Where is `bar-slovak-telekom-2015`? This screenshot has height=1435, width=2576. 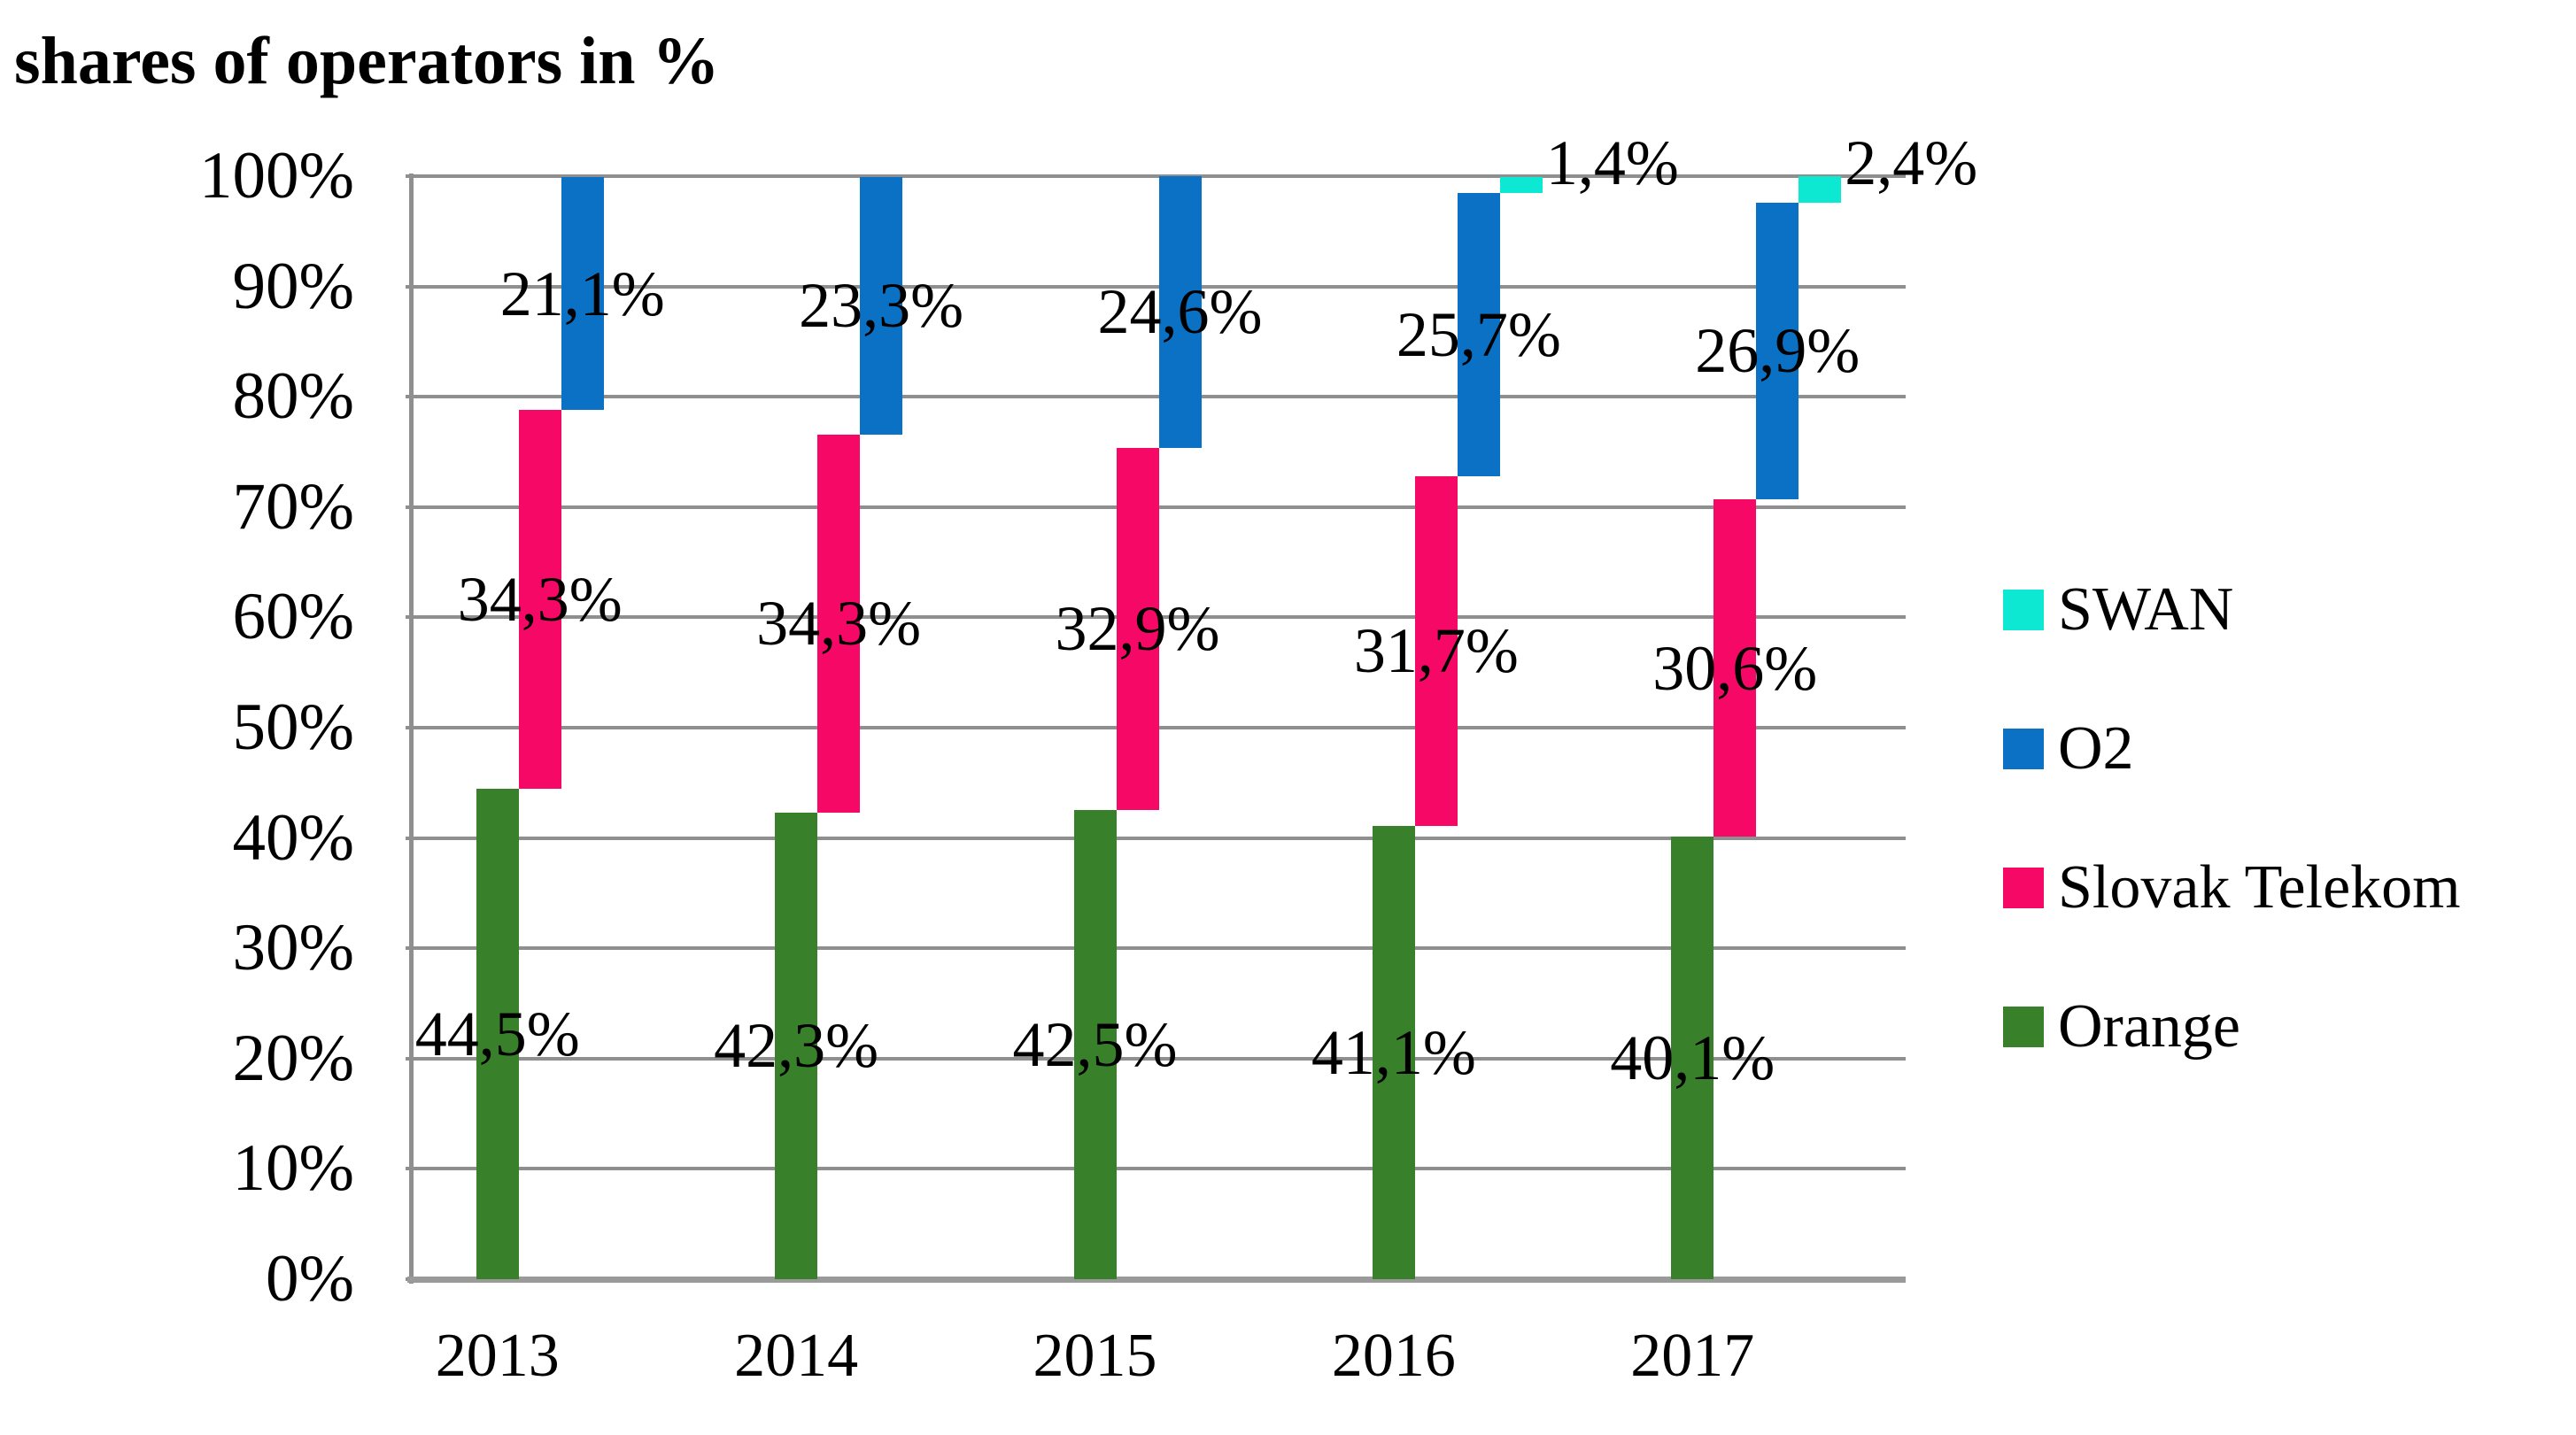
bar-slovak-telekom-2015 is located at coordinates (1137, 629).